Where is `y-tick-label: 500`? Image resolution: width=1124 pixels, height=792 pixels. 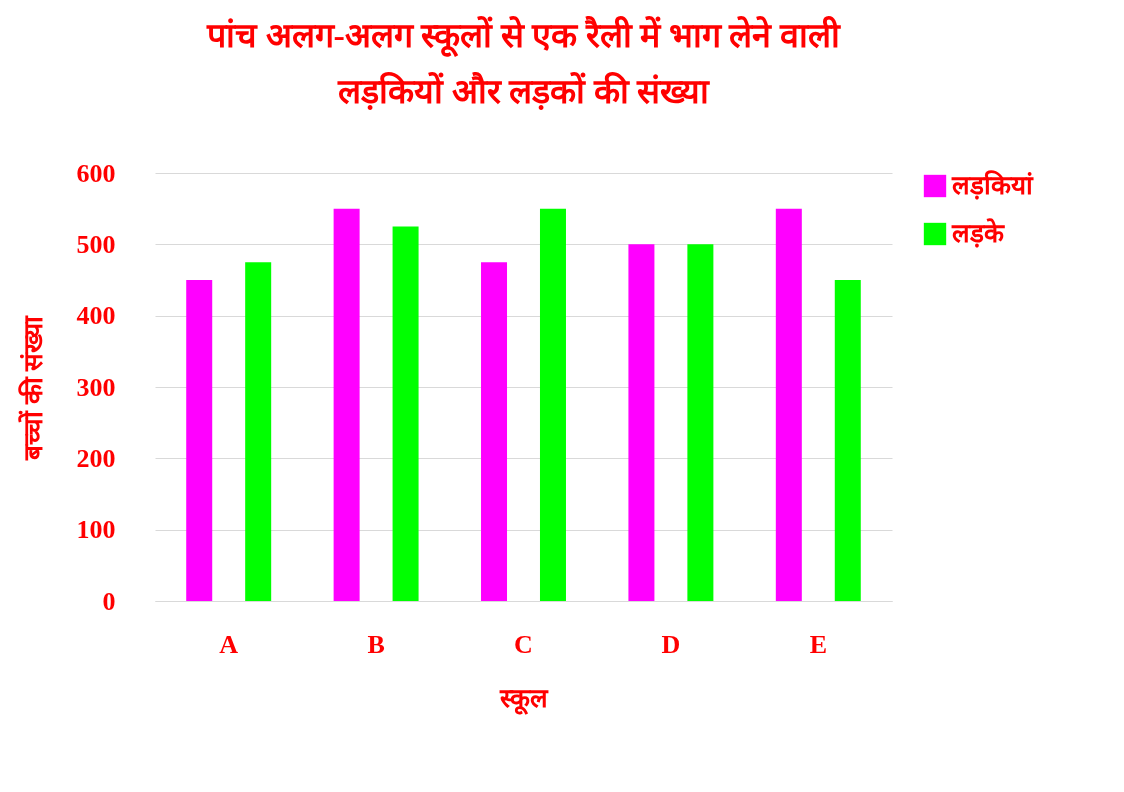
y-tick-label: 500 is located at coordinates (96, 244).